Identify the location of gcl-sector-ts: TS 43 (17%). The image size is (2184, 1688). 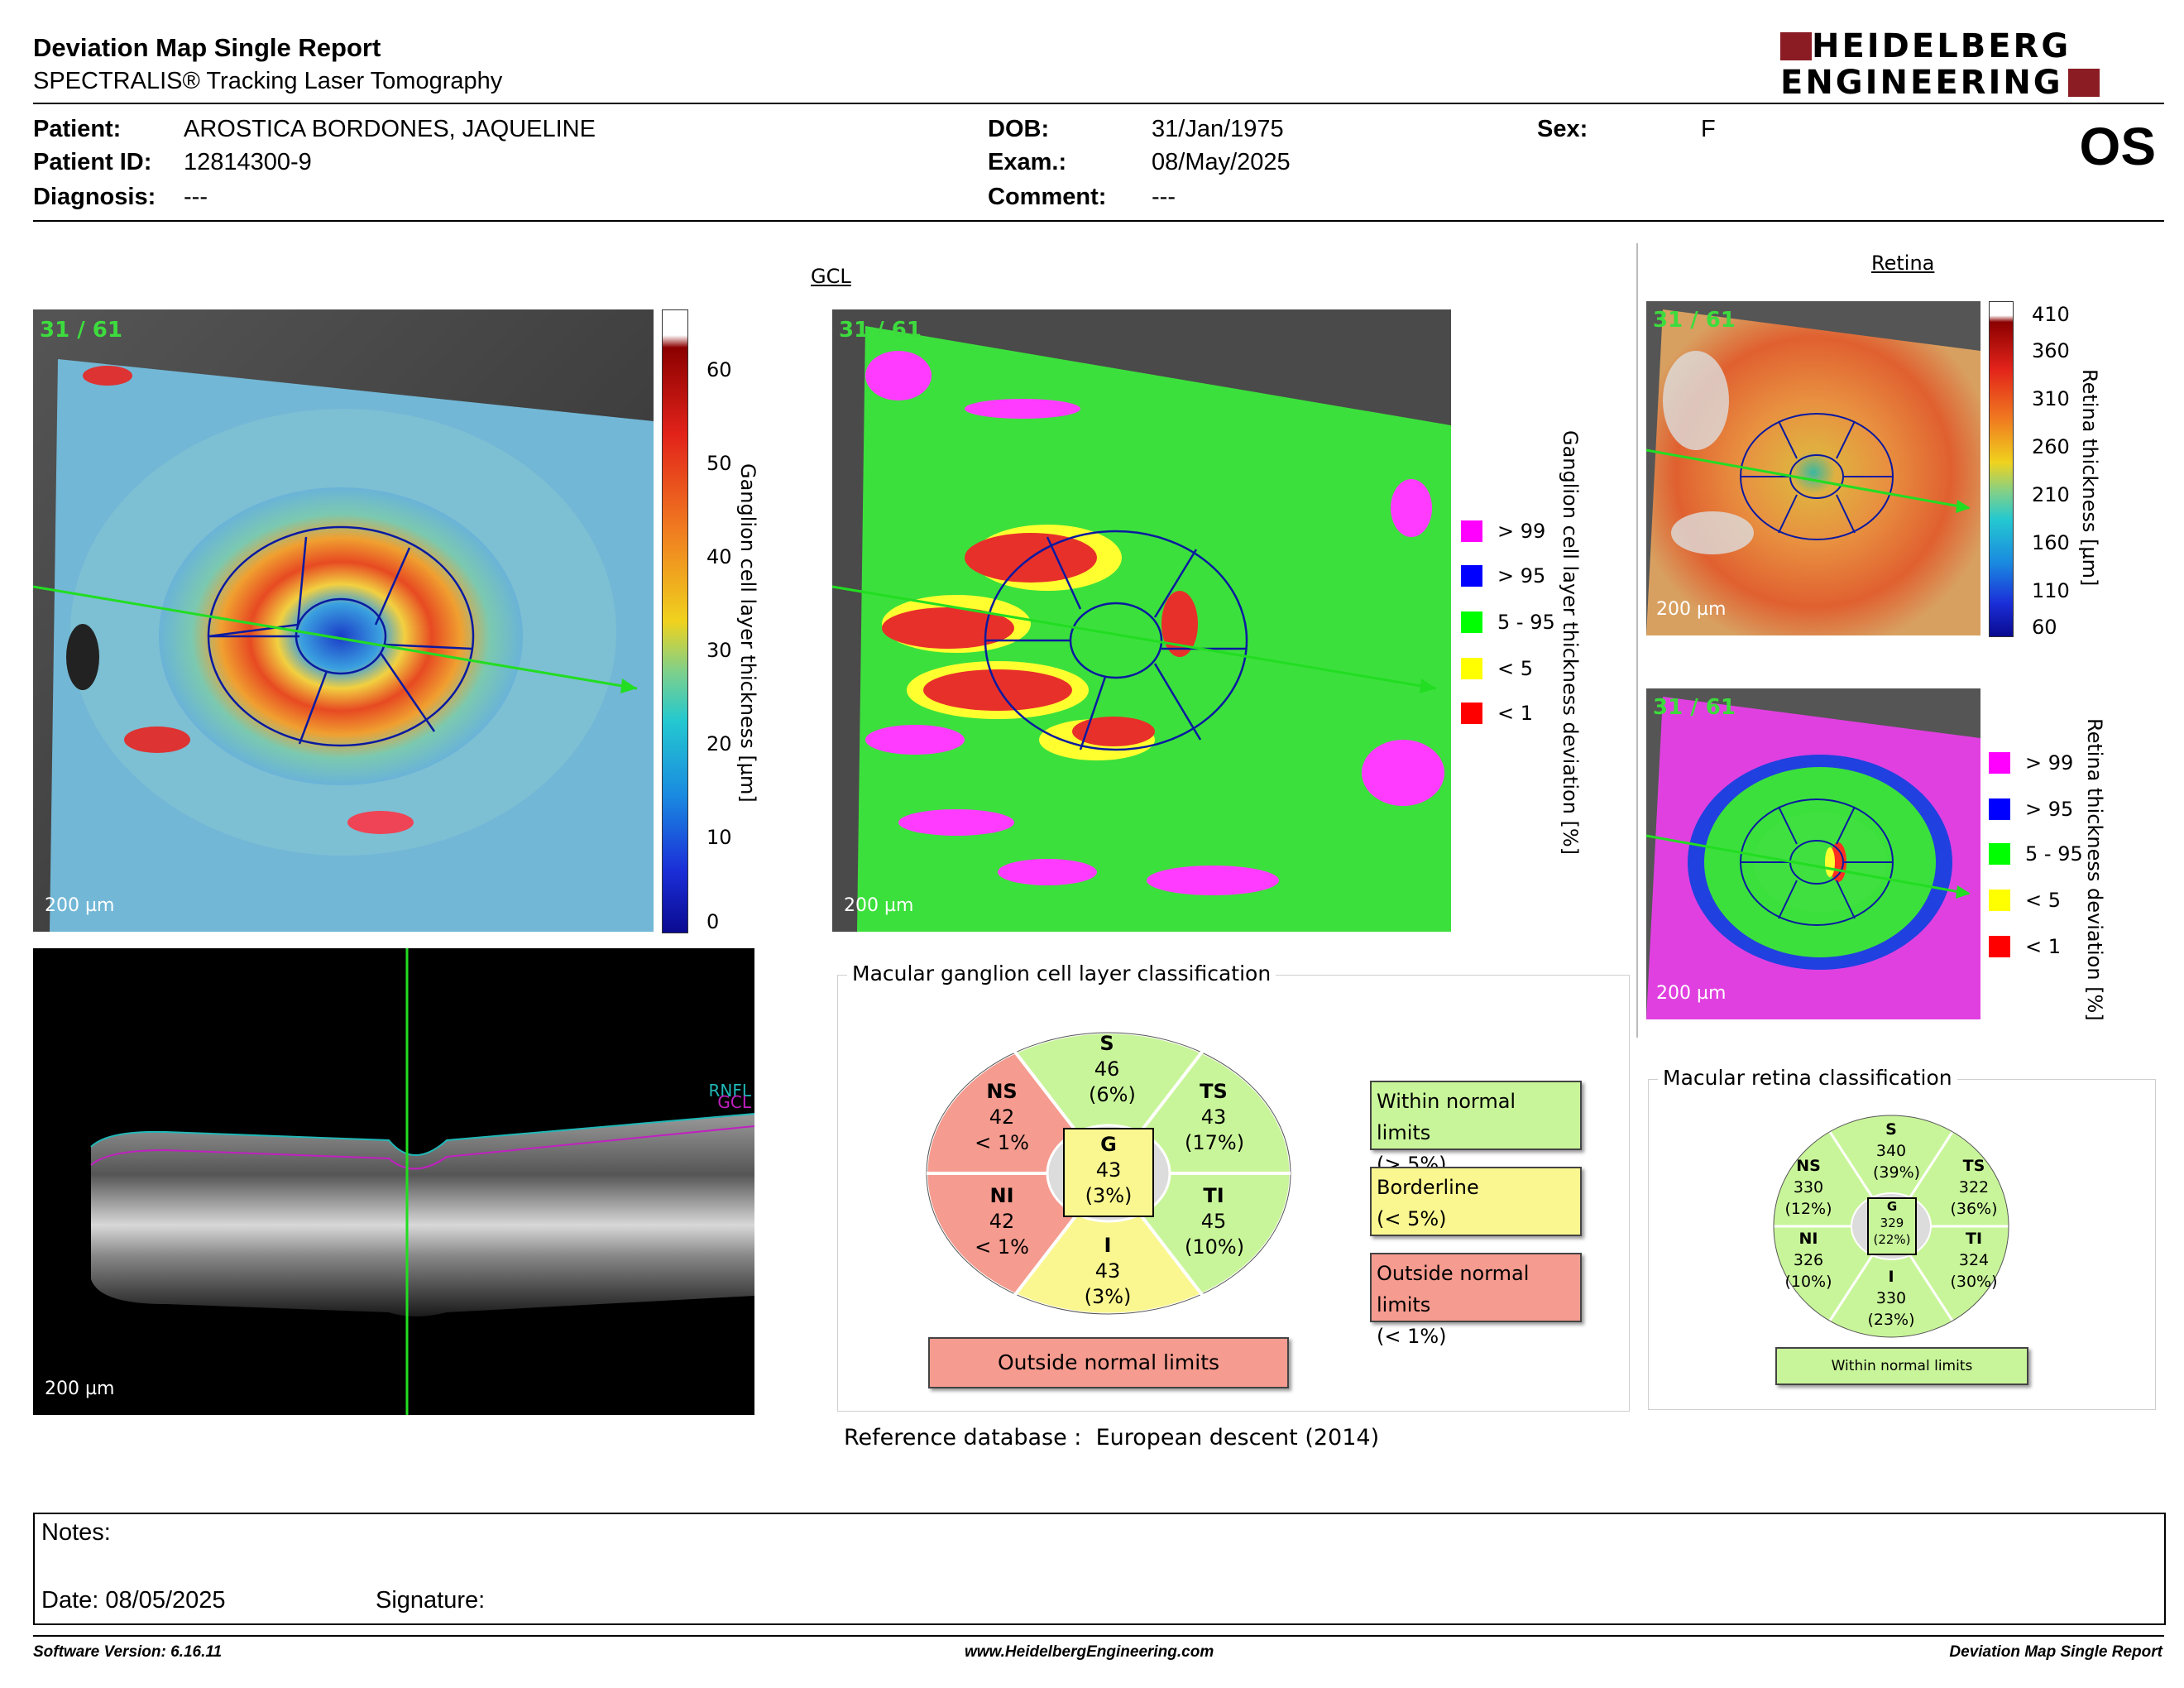
(1215, 1117).